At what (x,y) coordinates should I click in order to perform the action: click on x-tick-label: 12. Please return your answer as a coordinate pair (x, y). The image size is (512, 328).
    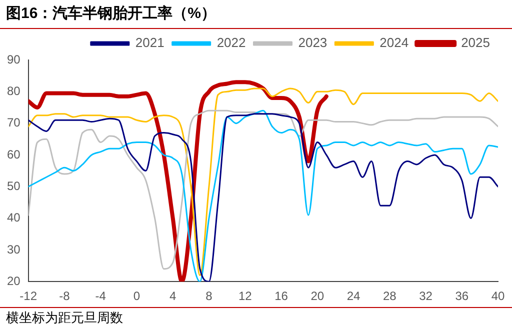
    Looking at the image, I should click on (245, 296).